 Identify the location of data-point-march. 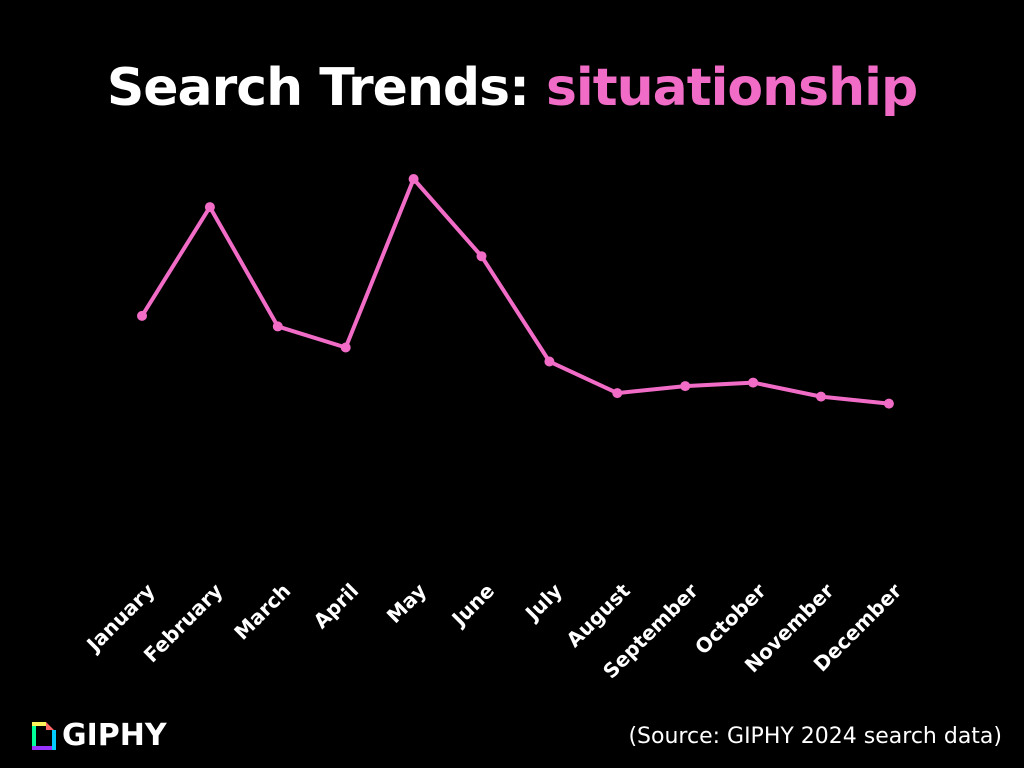
(277, 326).